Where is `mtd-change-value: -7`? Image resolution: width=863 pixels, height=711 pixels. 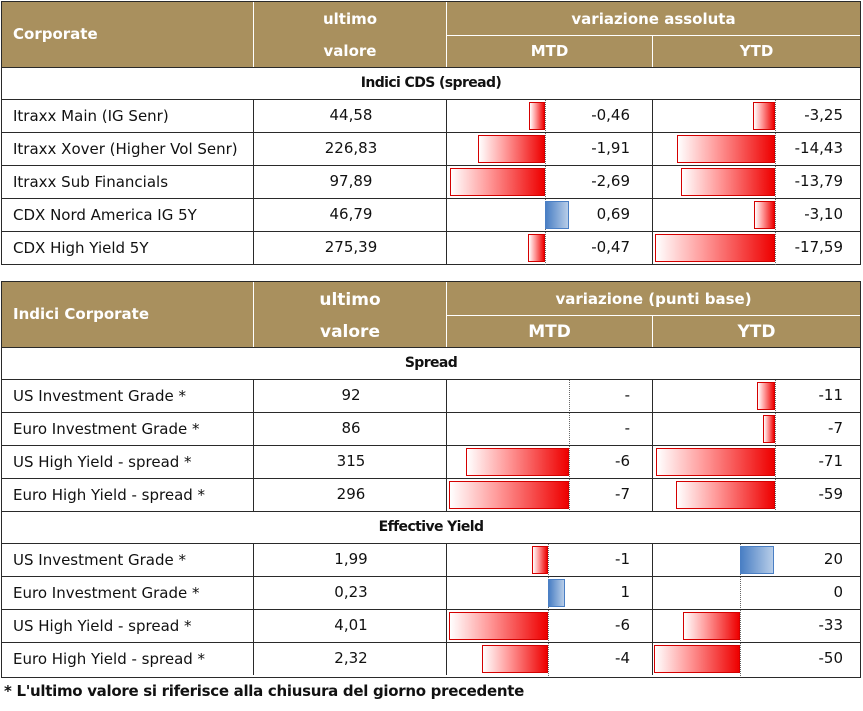 mtd-change-value: -7 is located at coordinates (622, 494).